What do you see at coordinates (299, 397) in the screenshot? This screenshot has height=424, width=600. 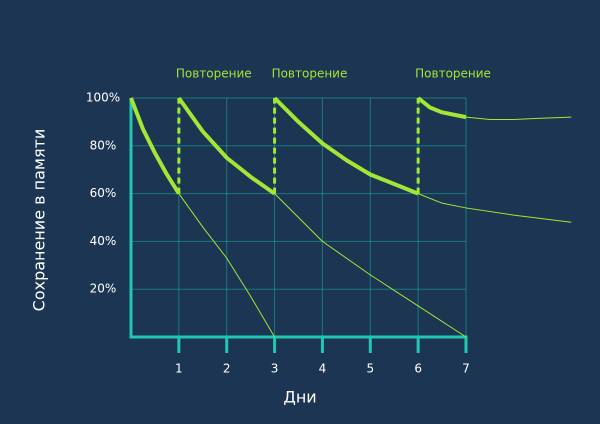 I see `x-axis-label: Дни` at bounding box center [299, 397].